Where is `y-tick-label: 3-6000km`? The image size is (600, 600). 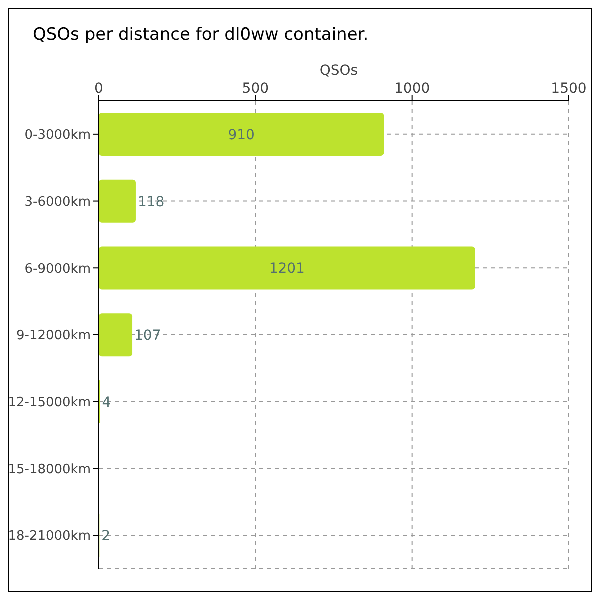
y-tick-label: 3-6000km is located at coordinates (57, 202).